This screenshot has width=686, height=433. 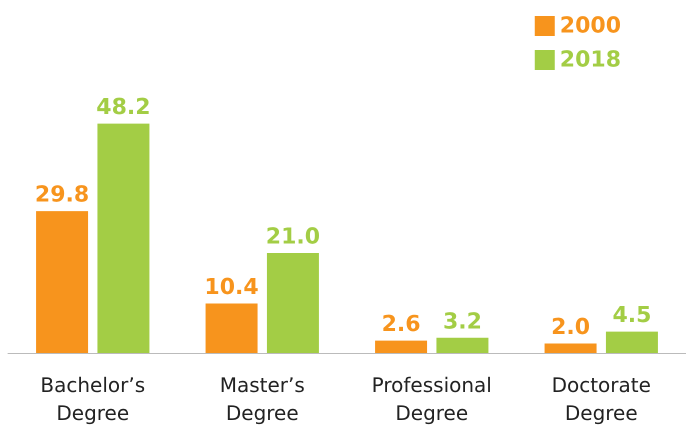 I want to click on x-tick-label: Doctorate Degree, so click(x=601, y=399).